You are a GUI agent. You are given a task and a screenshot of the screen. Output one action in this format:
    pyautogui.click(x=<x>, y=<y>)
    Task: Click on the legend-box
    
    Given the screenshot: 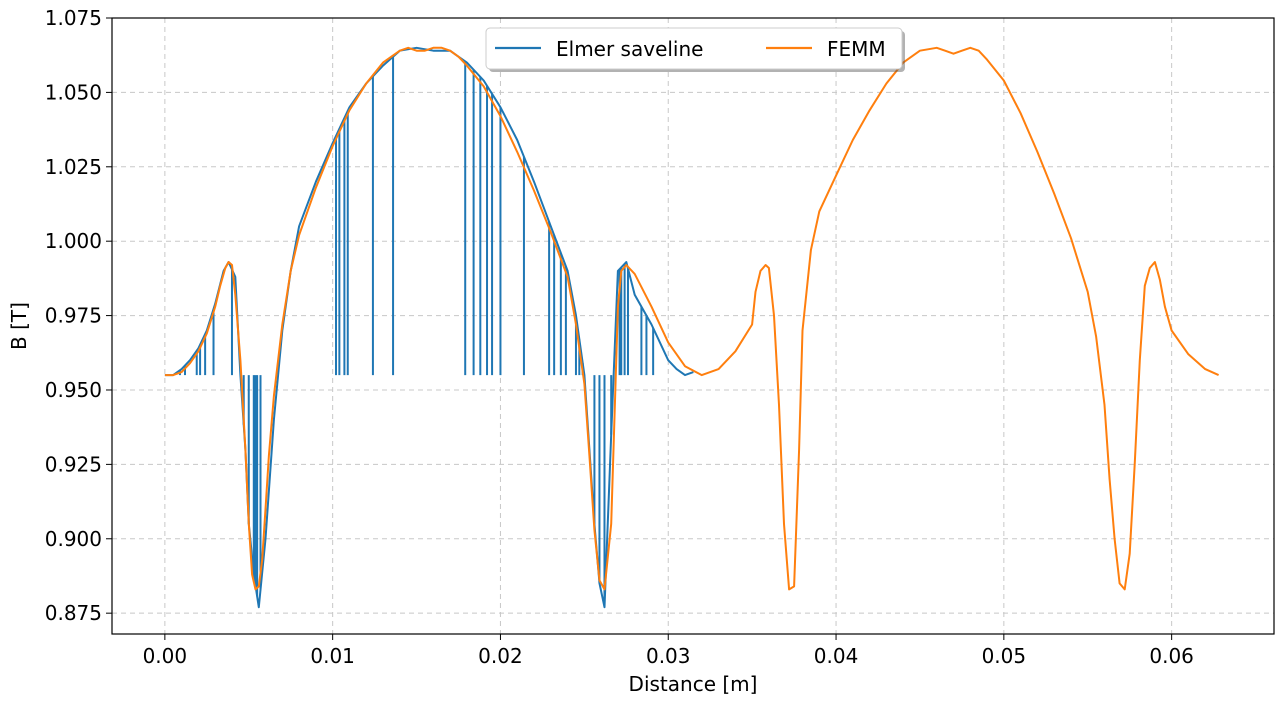 What is the action you would take?
    pyautogui.click(x=694, y=48)
    